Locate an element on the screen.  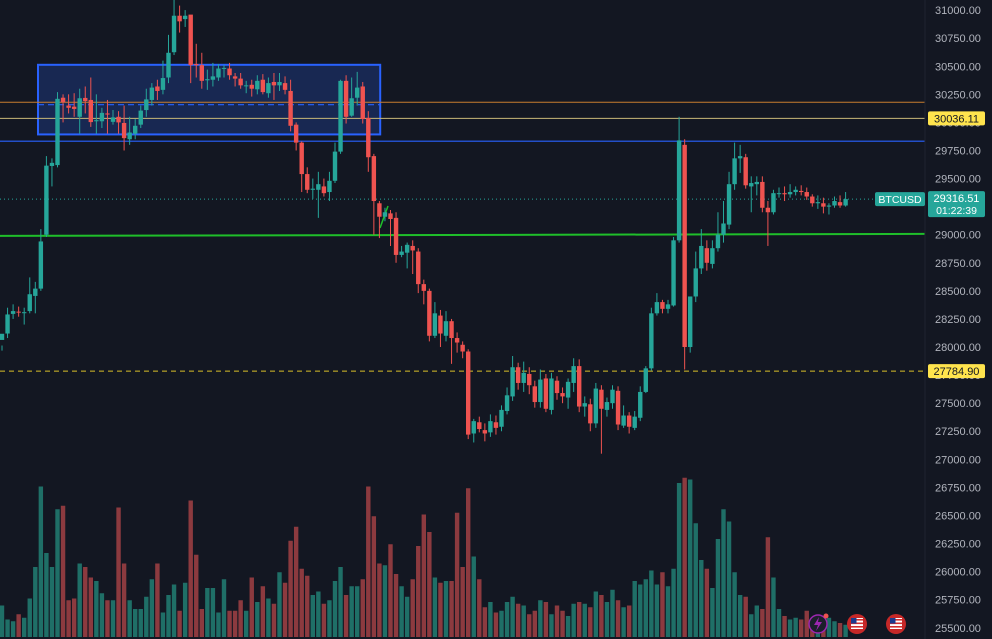
price-tick-label: 28250.00 is located at coordinates (958, 320).